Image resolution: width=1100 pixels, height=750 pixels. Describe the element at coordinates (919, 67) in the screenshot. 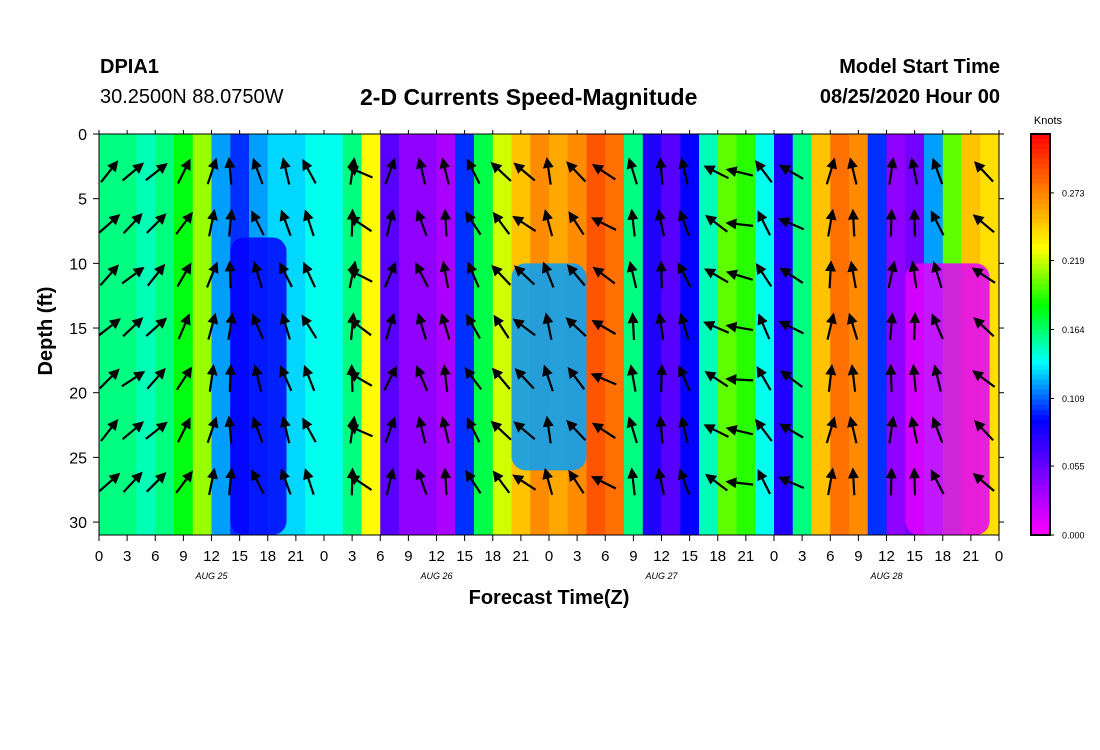

I see `model-start-label: Model Start Time` at that location.